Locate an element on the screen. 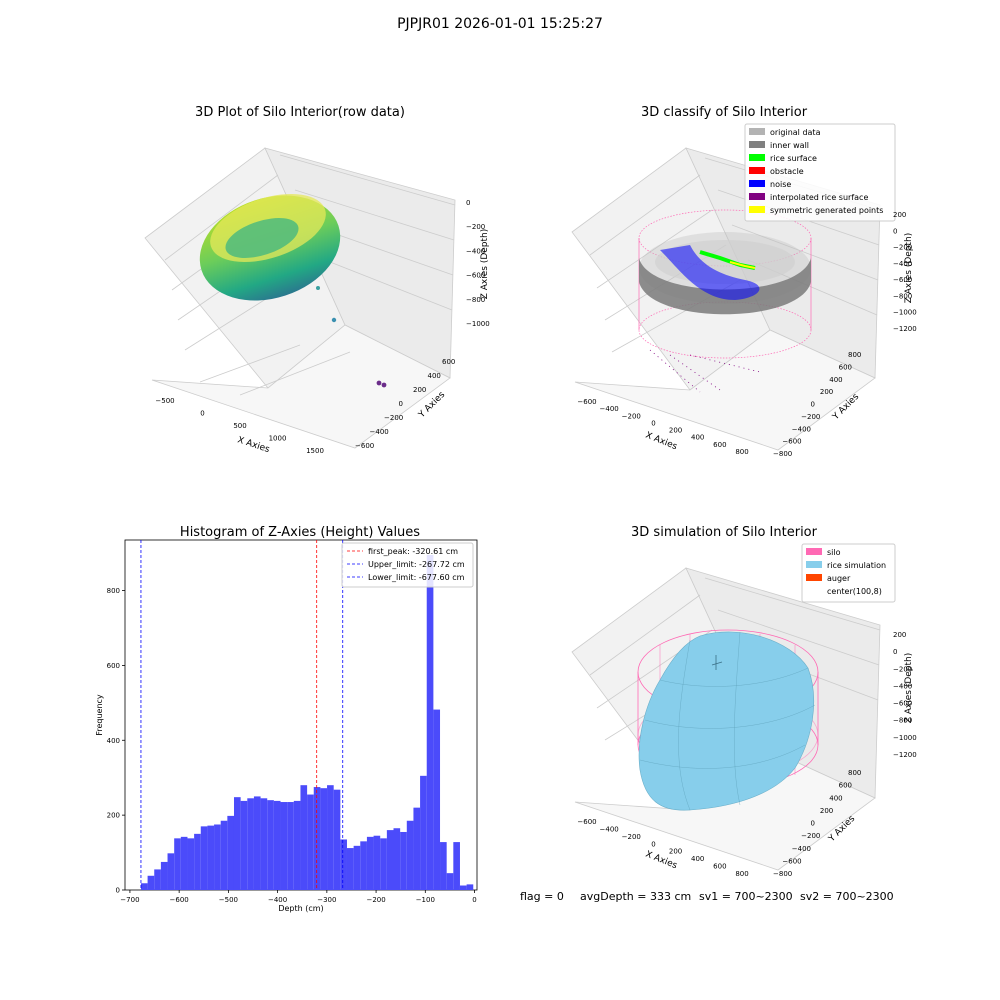  raw-3d-title: 3D Plot of Silo Interior(row data) is located at coordinates (300, 112).